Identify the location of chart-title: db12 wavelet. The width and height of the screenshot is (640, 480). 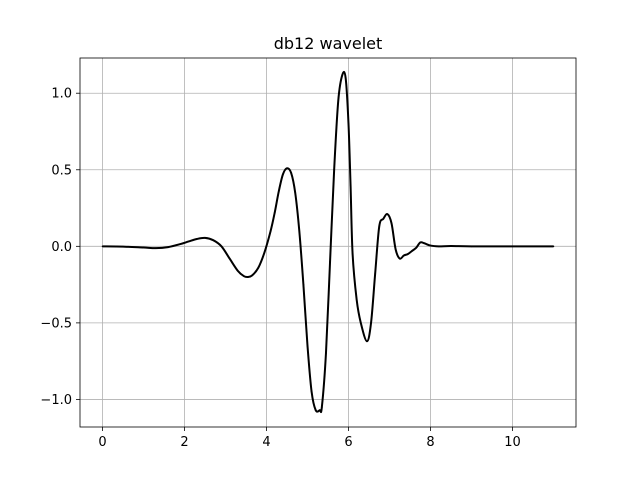
(328, 43).